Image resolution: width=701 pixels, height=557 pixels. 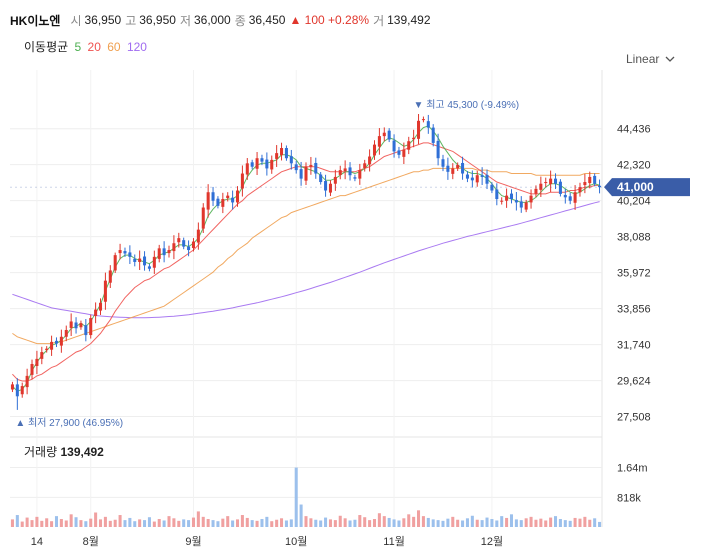 What do you see at coordinates (87, 46) in the screenshot?
I see `moving-average-legend: 이동평균 5 20 60 120` at bounding box center [87, 46].